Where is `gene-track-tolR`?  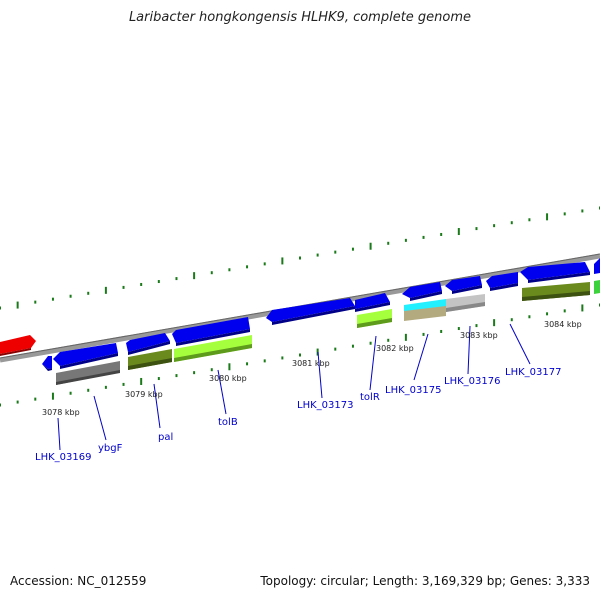
gene-track-tolR is located at coordinates (374, 318).